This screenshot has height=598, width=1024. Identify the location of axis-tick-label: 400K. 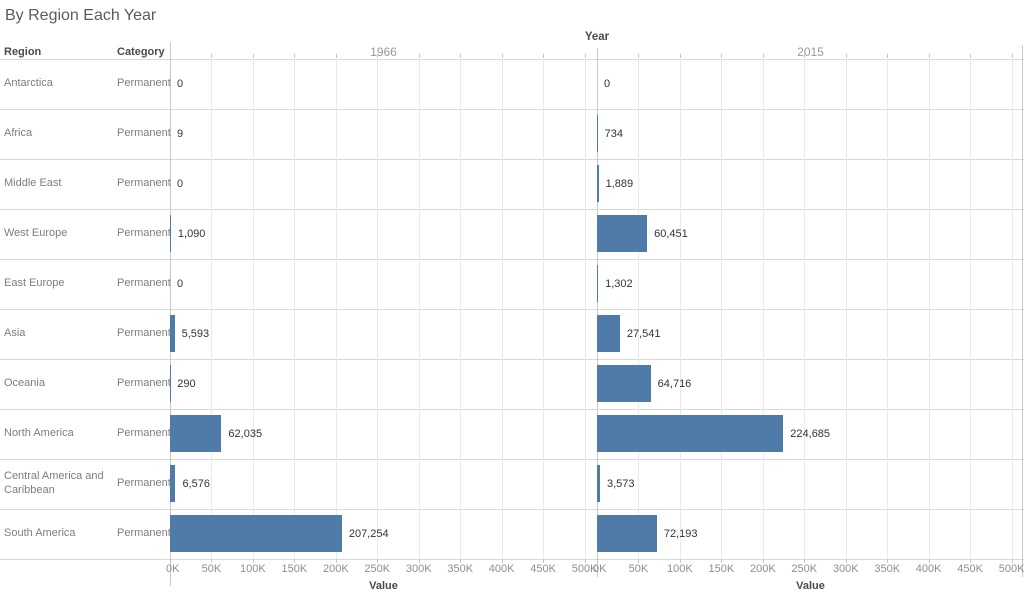
(501, 569).